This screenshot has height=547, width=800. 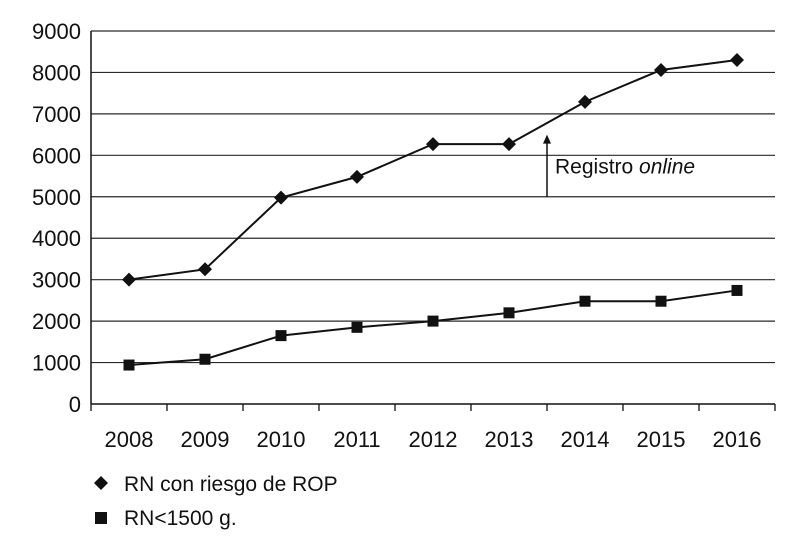 What do you see at coordinates (129, 279) in the screenshot?
I see `point-diamond-2008` at bounding box center [129, 279].